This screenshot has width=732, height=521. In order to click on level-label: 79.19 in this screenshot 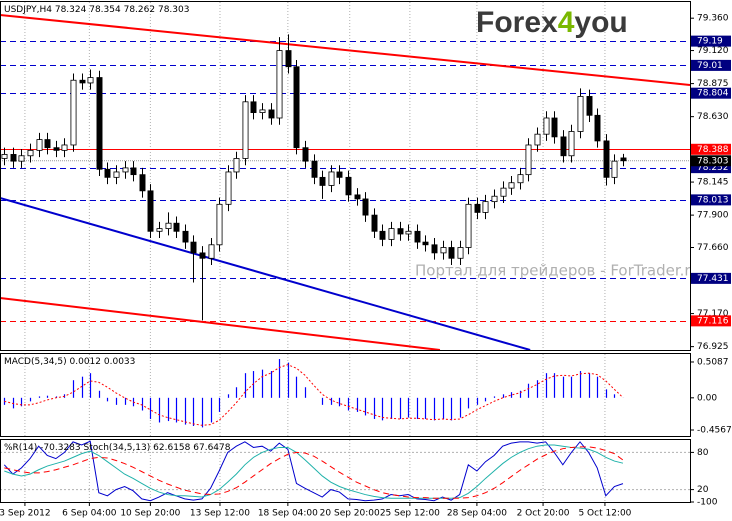, I will do `click(710, 42)`.